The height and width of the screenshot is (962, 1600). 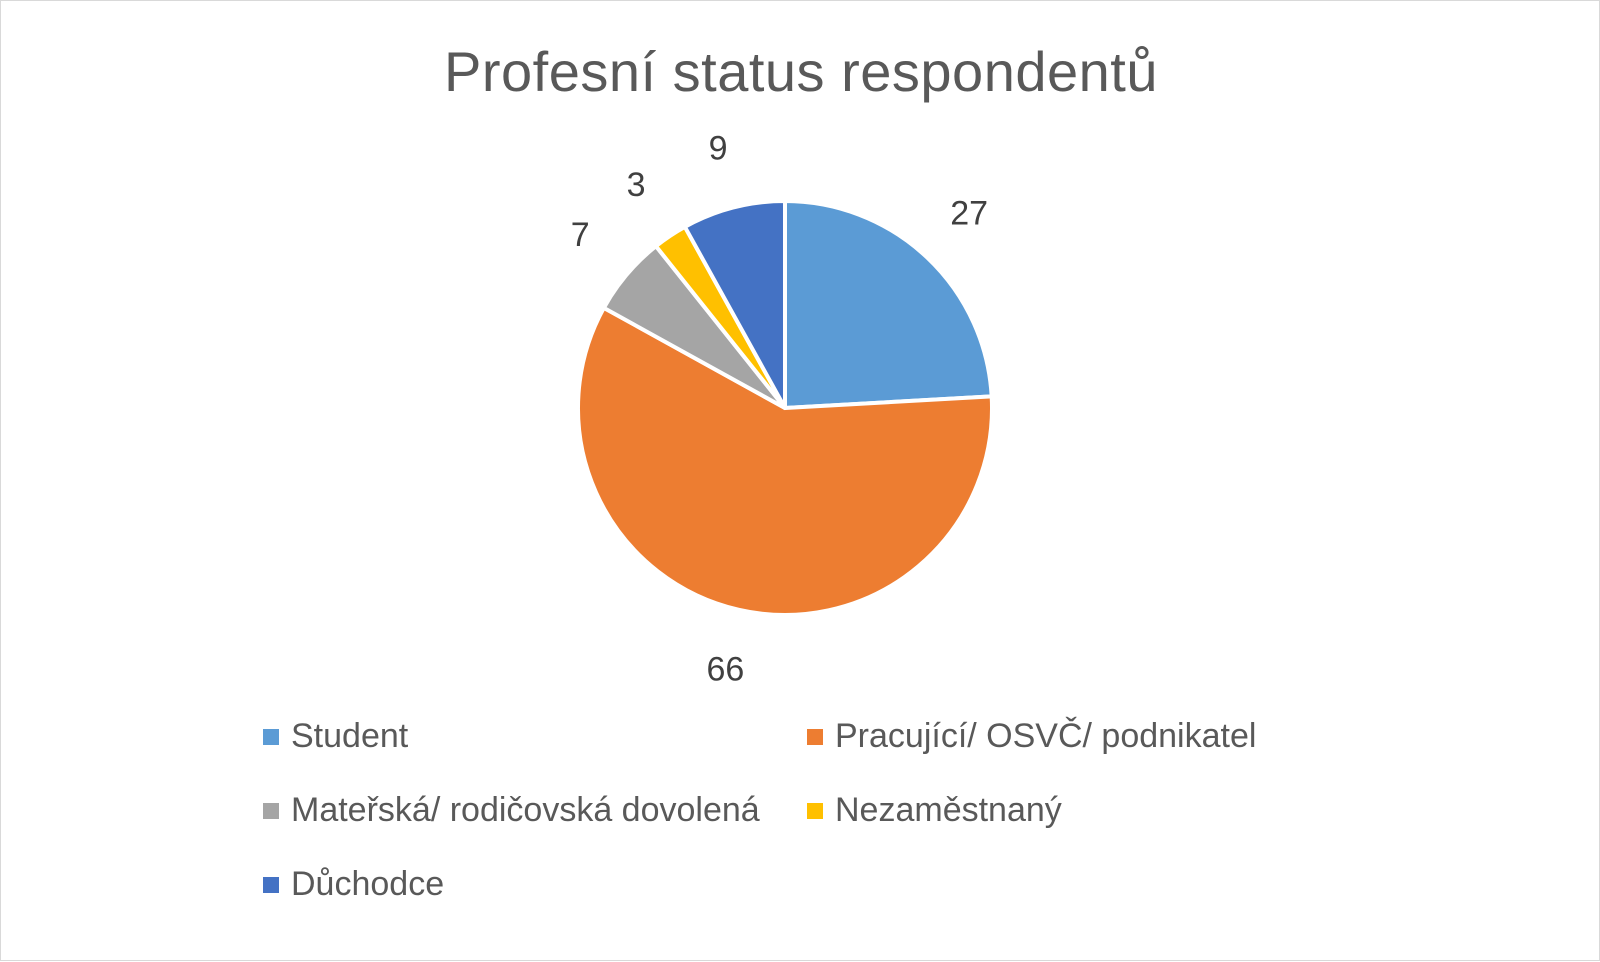 I want to click on legend-label-nezamestnany: Nezaměstnaný, so click(x=948, y=810).